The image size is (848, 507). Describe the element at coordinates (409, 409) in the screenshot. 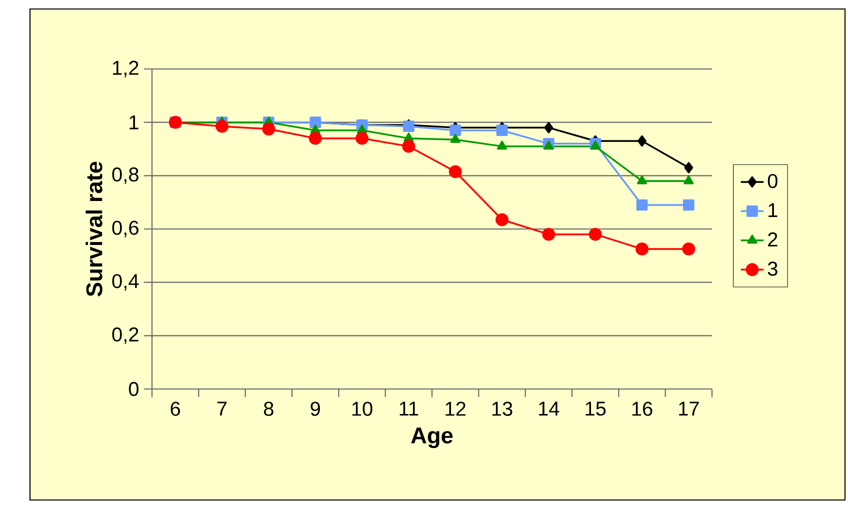

I see `x-tick-label: 11` at that location.